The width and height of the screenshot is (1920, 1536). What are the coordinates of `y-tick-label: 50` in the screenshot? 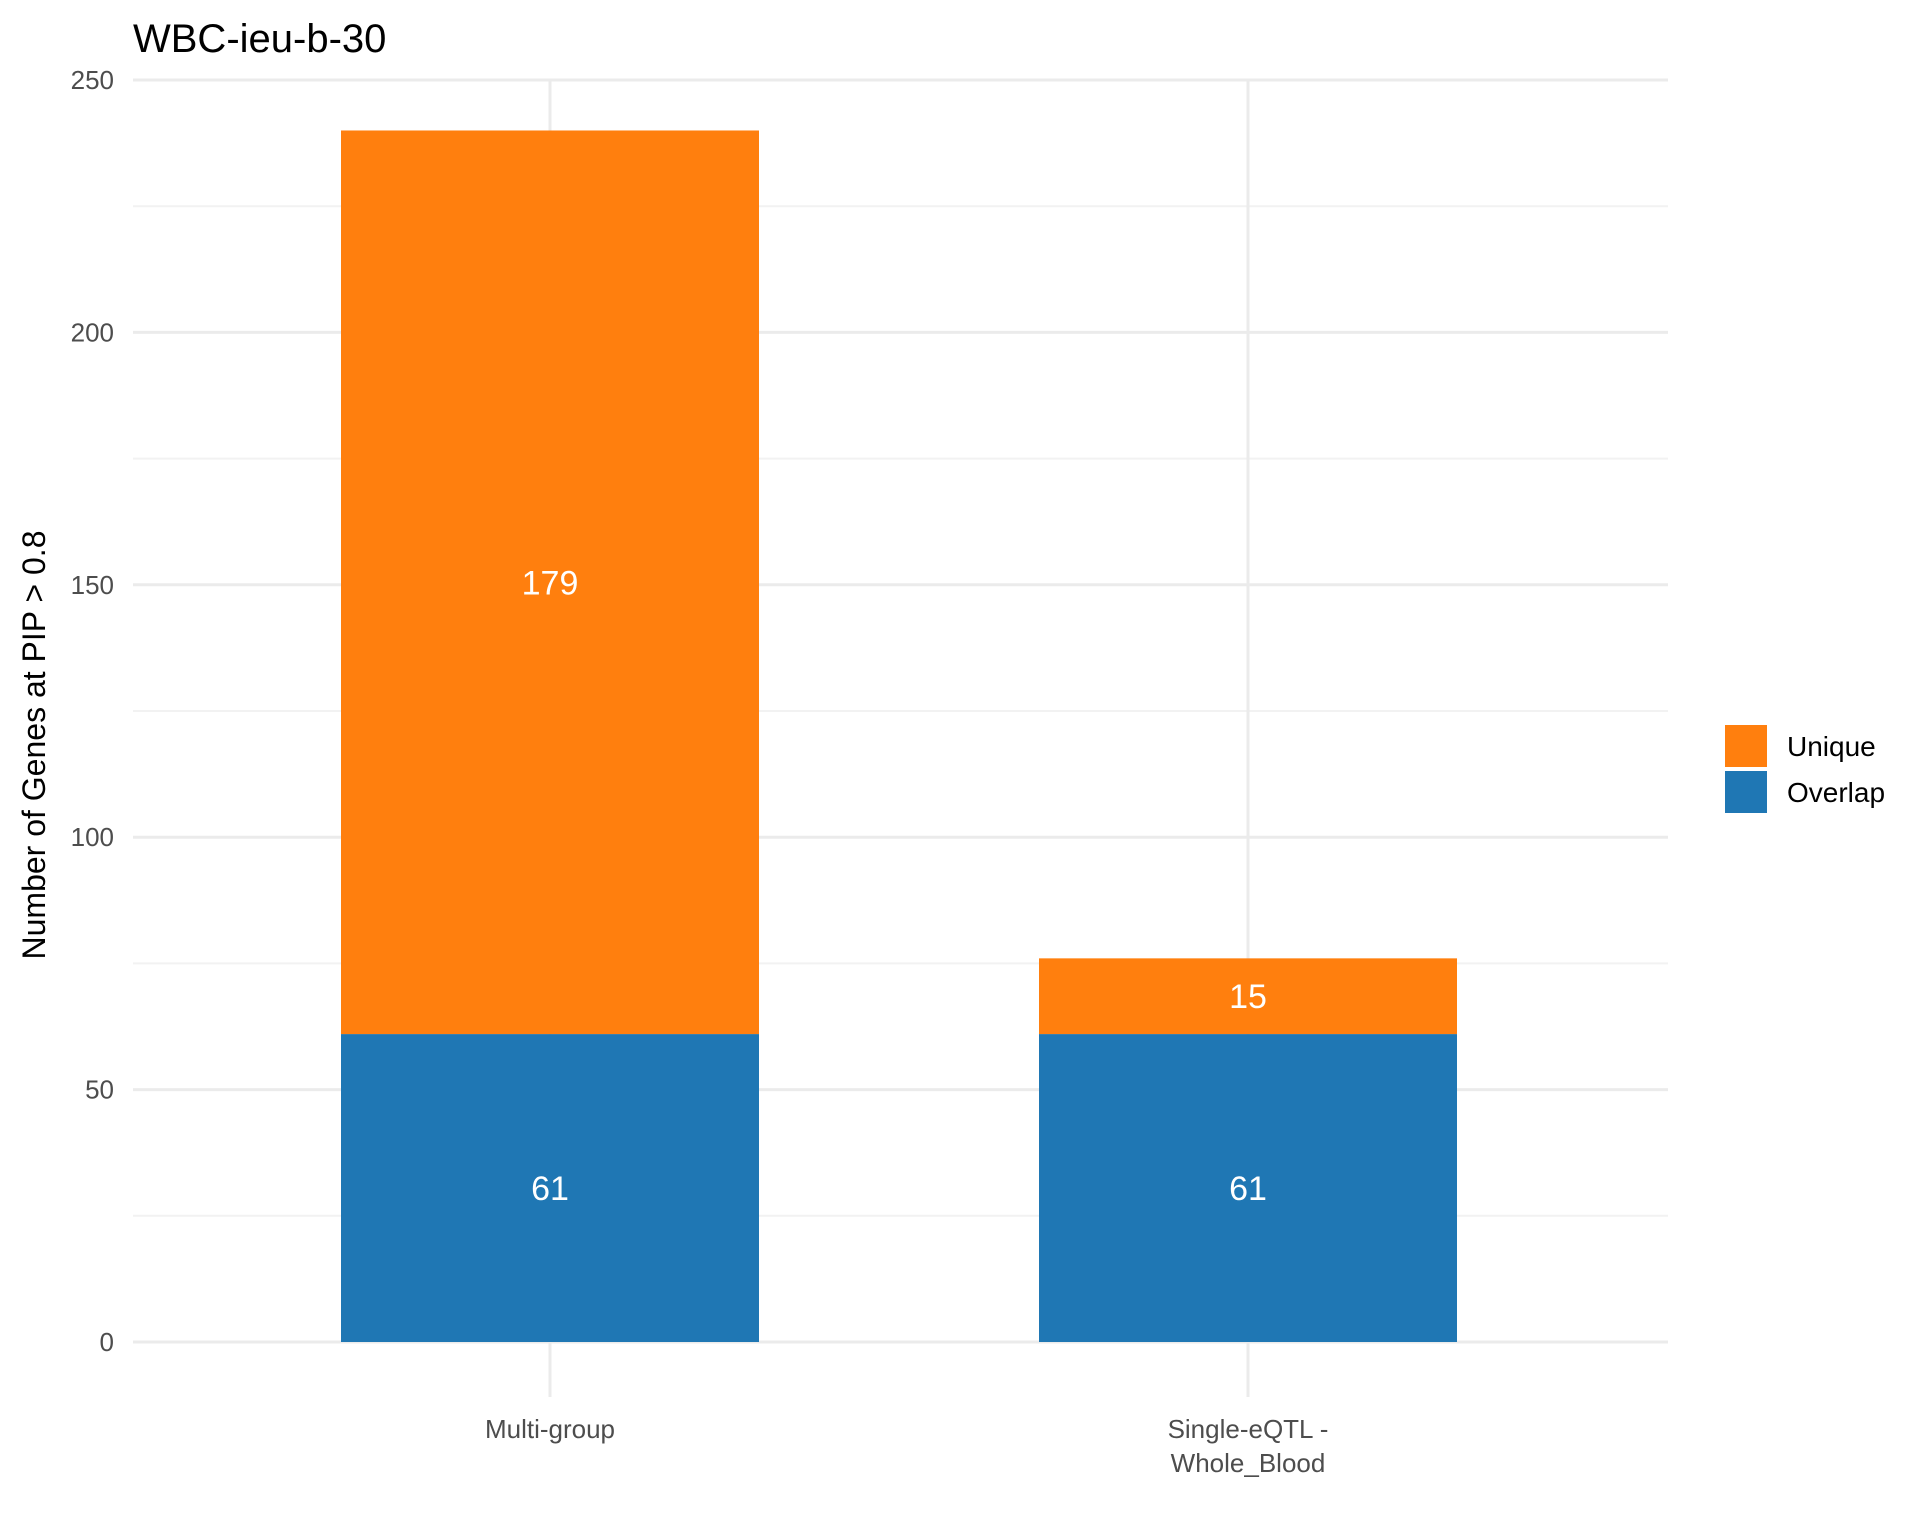 It's located at (99, 1090).